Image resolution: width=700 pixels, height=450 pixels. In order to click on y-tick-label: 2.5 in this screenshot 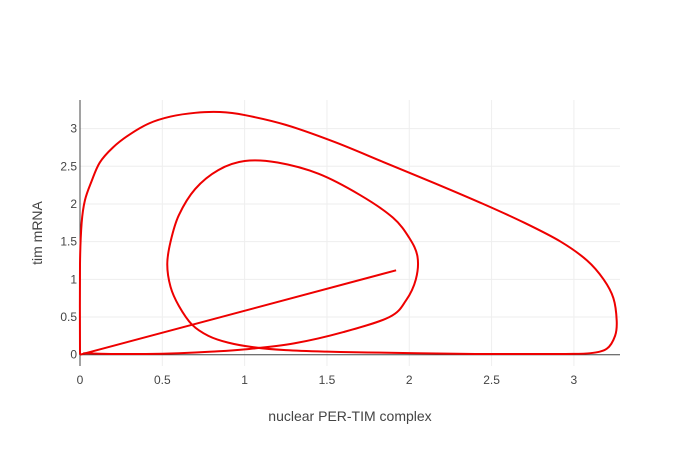, I will do `click(68, 166)`.